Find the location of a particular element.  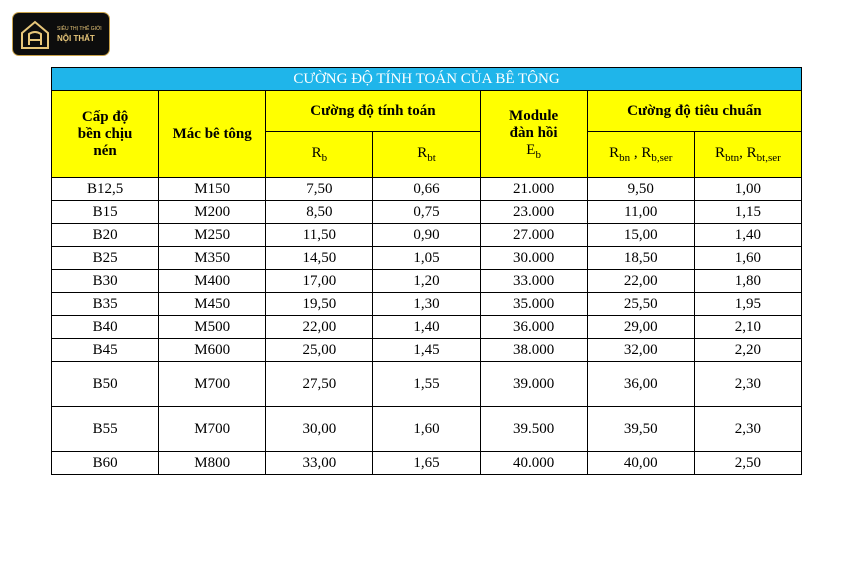

header-text: Module đàn hồi is located at coordinates (534, 124).